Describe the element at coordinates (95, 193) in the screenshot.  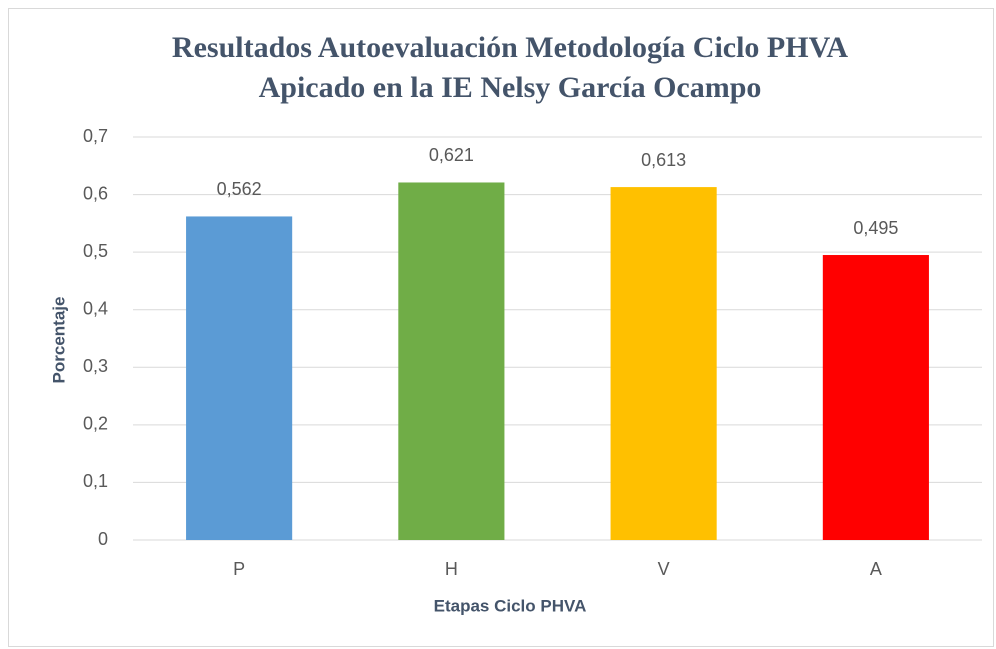
I see `y-tick-label: 0,6` at that location.